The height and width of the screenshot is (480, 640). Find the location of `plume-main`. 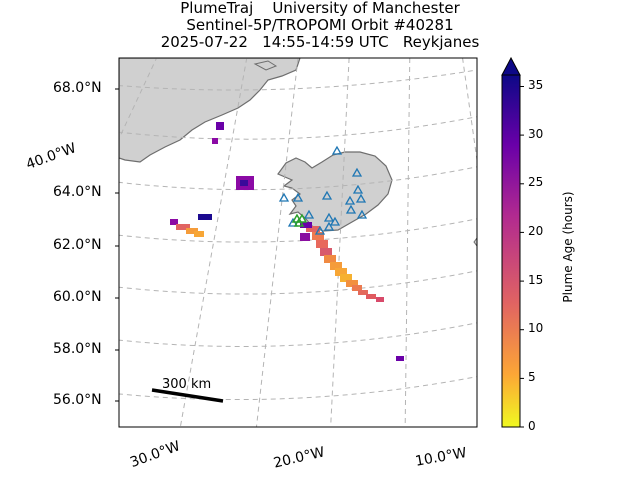

plume-main is located at coordinates (342, 262).